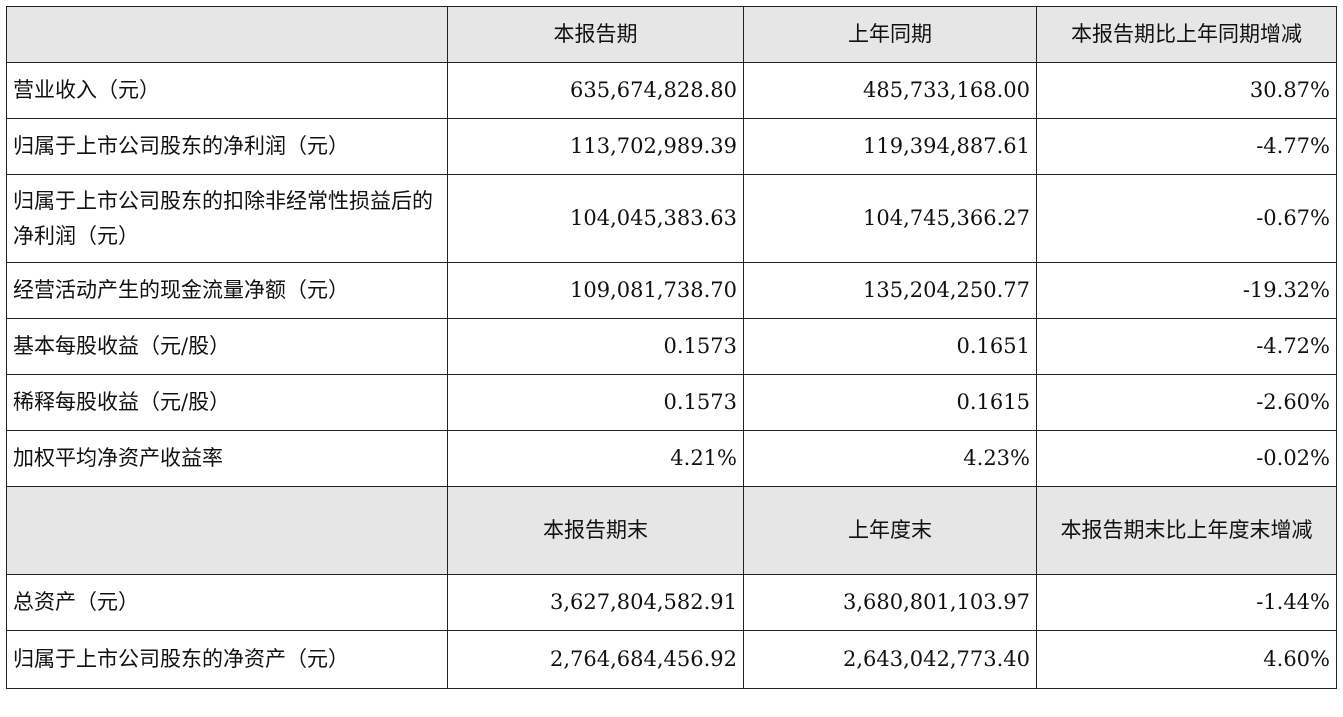 This screenshot has width=1343, height=717. What do you see at coordinates (595, 290) in the screenshot?
I see `current-value: 109,081,738.70` at bounding box center [595, 290].